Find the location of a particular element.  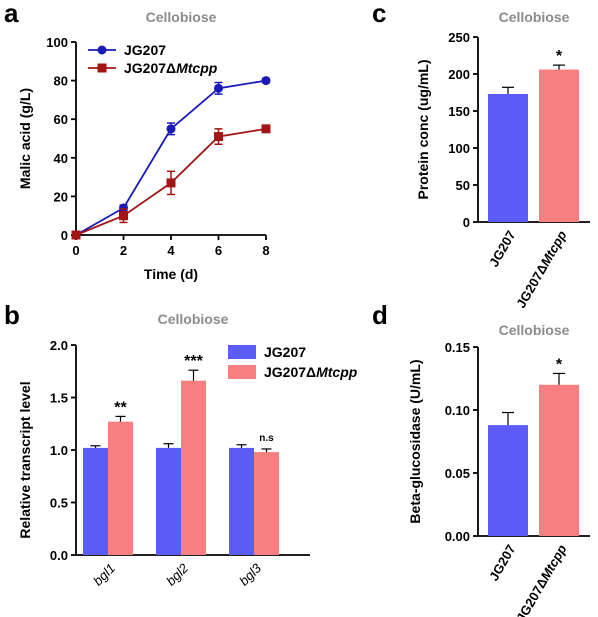

chart-a-xtick-label: 2 is located at coordinates (123, 250).